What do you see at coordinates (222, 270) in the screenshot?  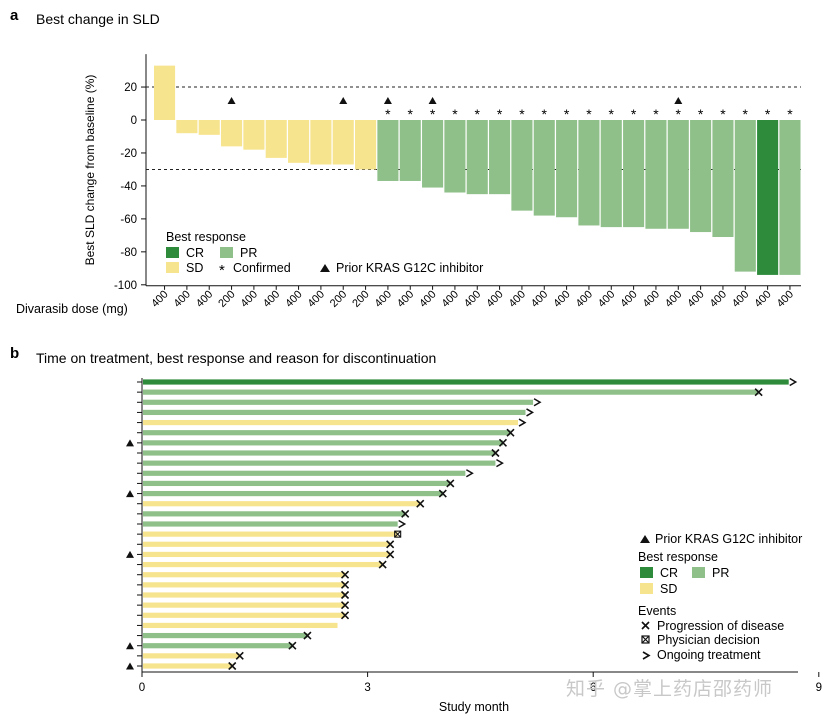 I see `legend-a-star-icon: *` at bounding box center [222, 270].